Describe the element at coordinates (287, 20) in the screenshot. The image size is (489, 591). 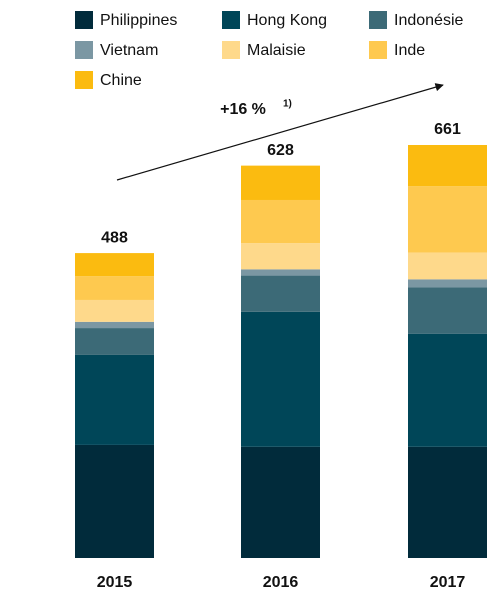
I see `legend-label: Hong Kong` at that location.